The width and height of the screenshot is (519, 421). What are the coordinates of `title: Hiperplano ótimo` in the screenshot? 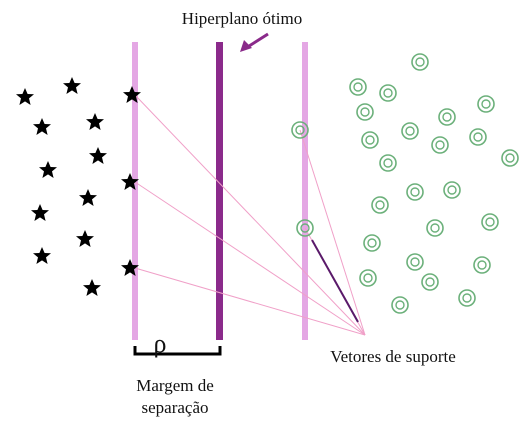 It's located at (242, 18).